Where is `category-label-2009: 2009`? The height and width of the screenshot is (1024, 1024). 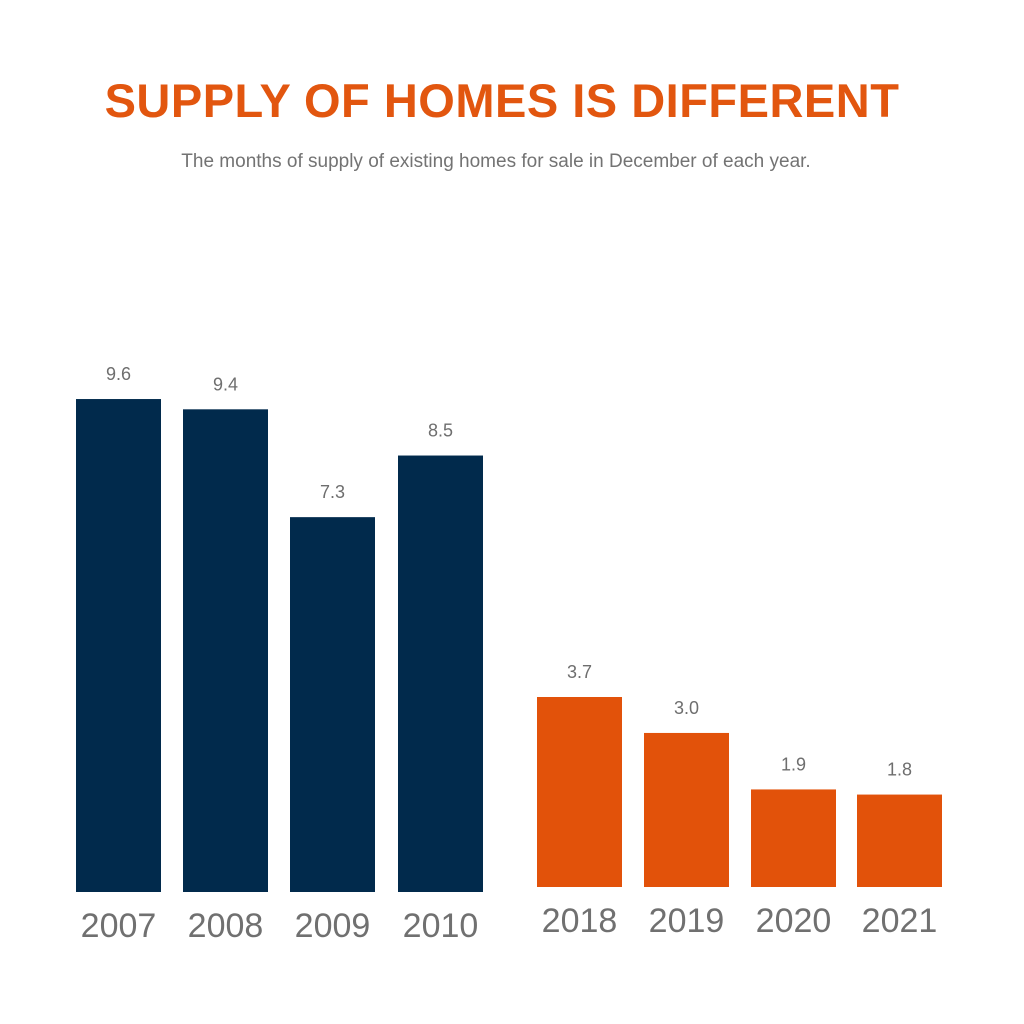
category-label-2009: 2009 is located at coordinates (333, 926).